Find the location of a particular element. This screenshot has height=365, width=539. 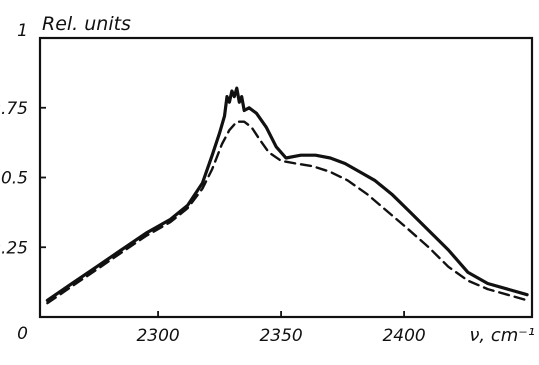

x-tick-label: 2300 is located at coordinates (157, 336).